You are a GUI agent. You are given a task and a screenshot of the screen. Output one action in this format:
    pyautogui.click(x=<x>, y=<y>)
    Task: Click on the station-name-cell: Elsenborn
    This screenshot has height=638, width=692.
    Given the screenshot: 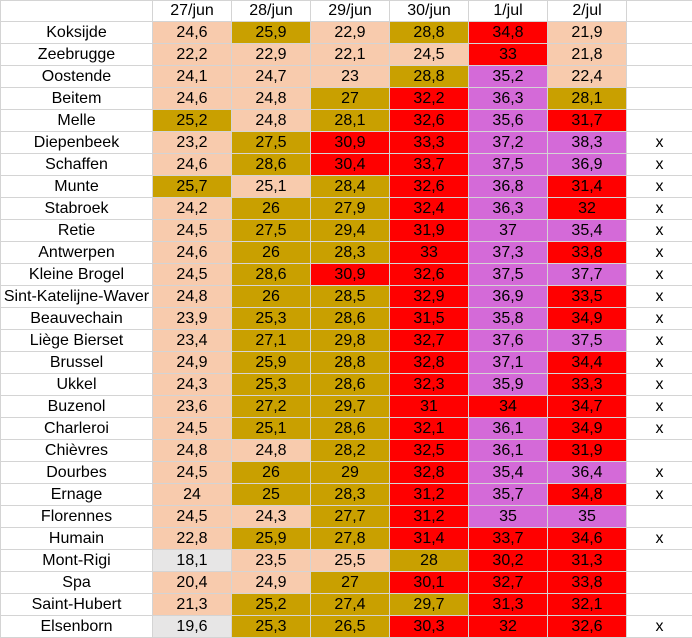 What is the action you would take?
    pyautogui.click(x=77, y=627)
    